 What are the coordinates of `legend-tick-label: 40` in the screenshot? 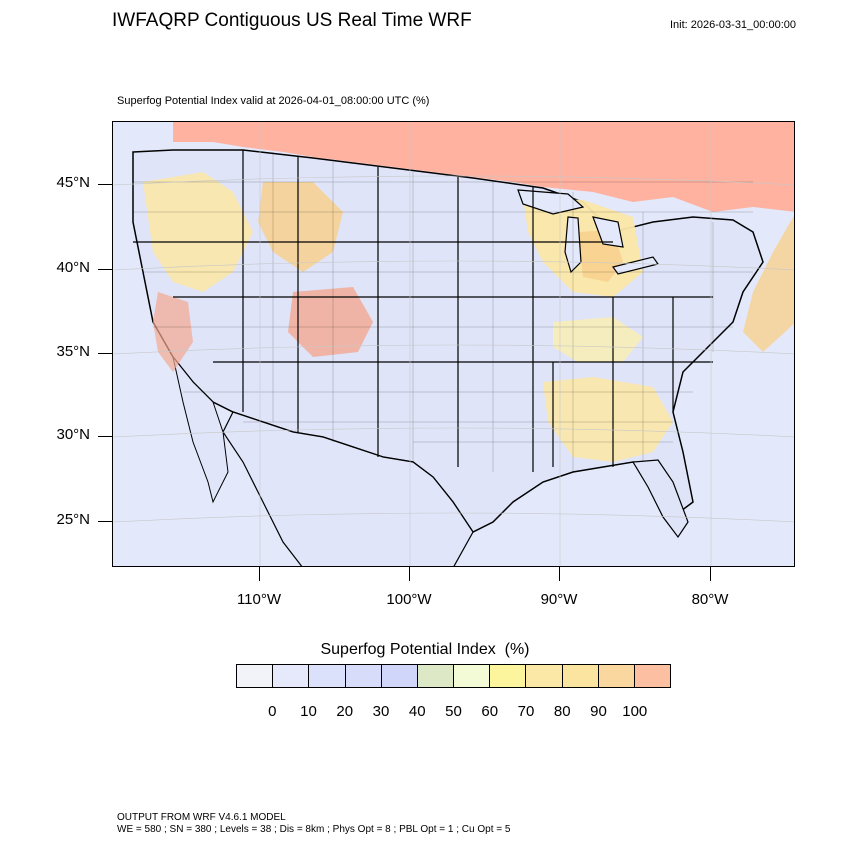 It's located at (417, 711).